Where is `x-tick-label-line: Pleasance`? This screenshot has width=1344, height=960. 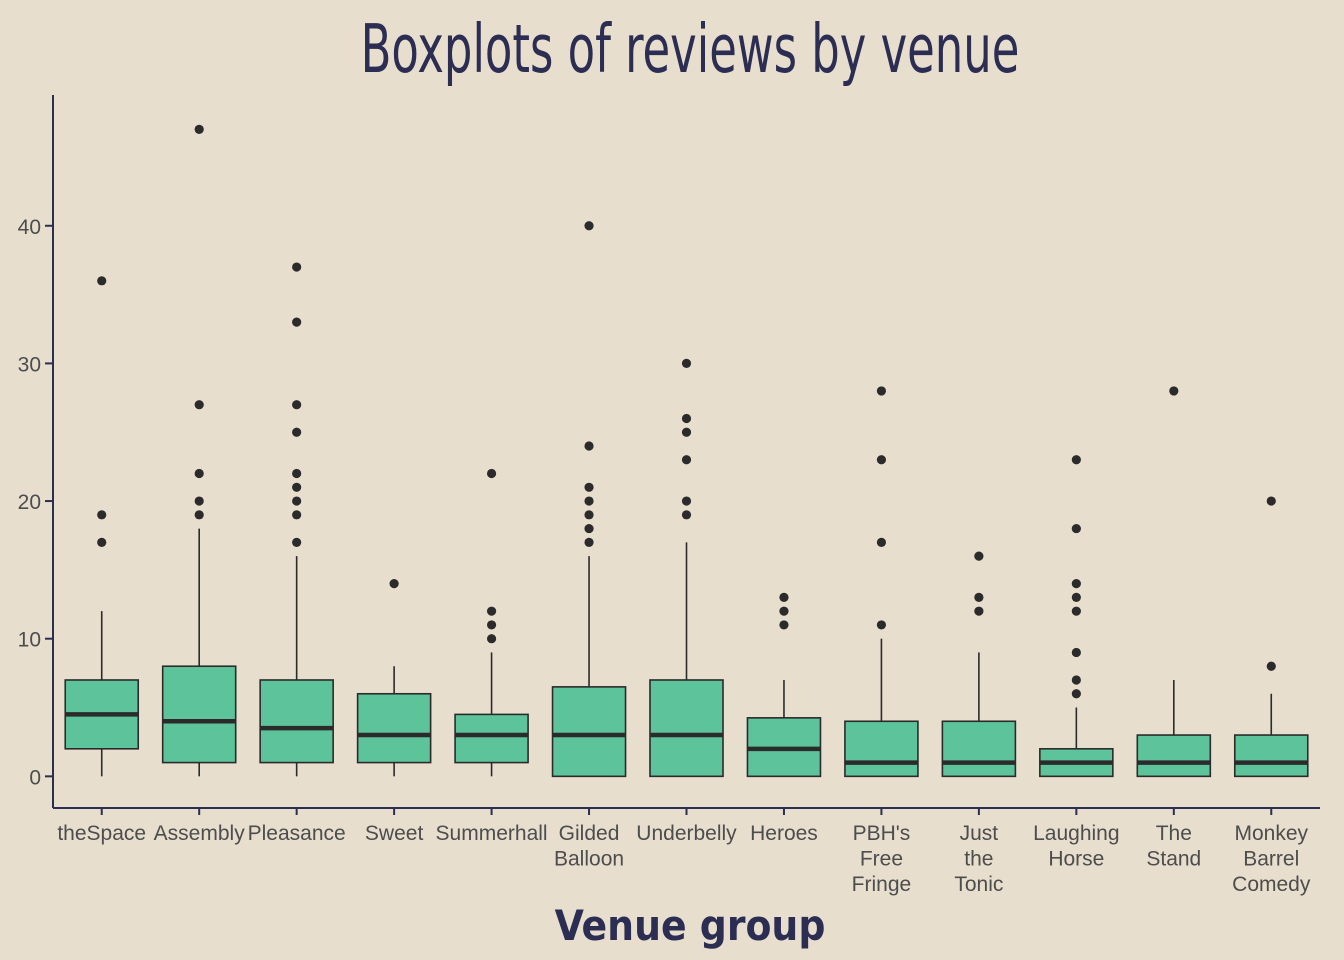 x-tick-label-line: Pleasance is located at coordinates (297, 833).